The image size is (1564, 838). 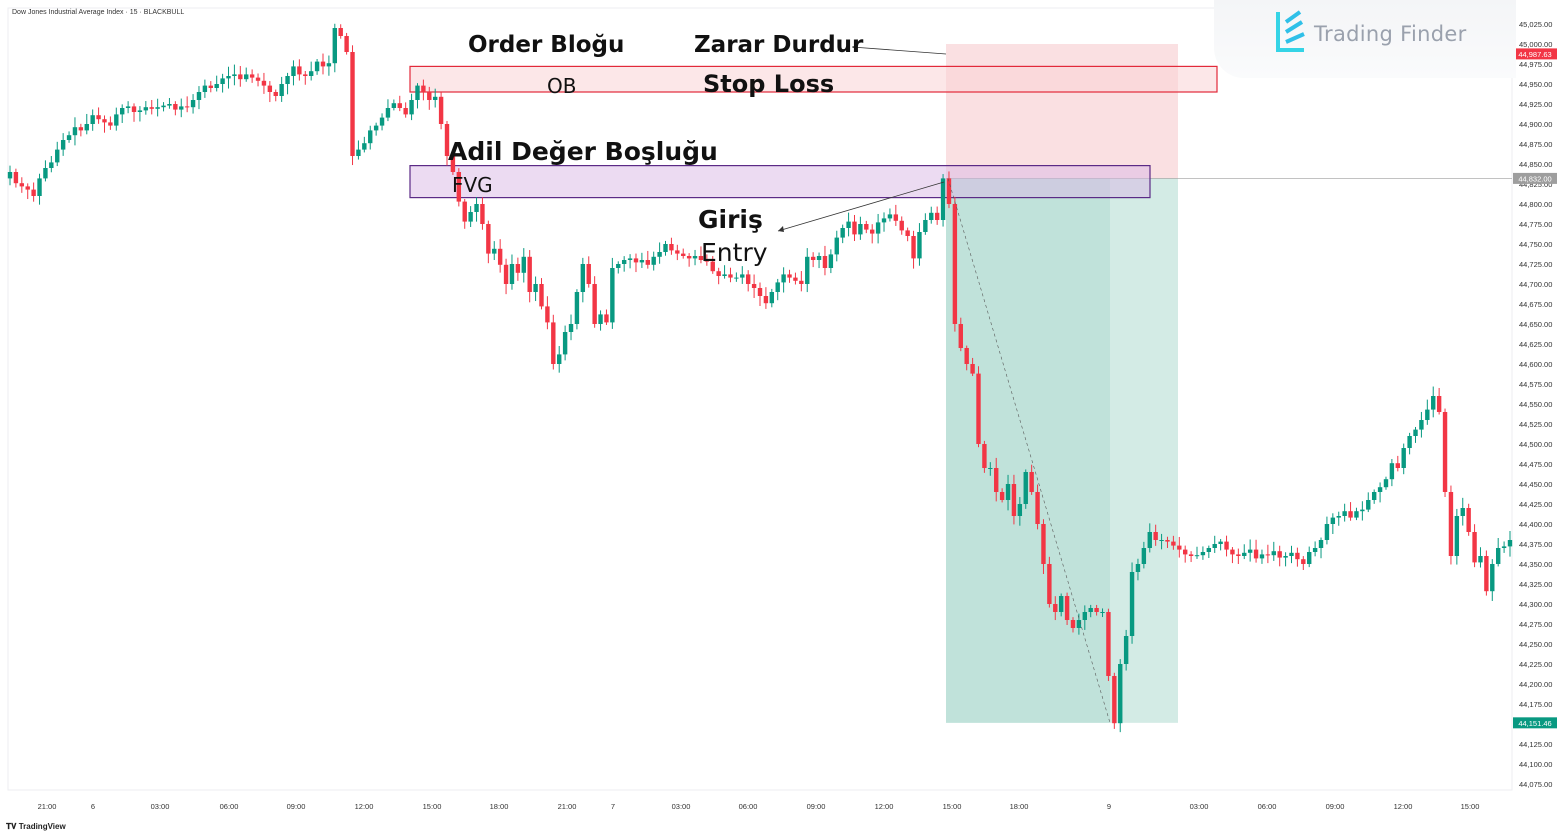 What do you see at coordinates (42, 826) in the screenshot?
I see `tradingview-brand-text: TradingView` at bounding box center [42, 826].